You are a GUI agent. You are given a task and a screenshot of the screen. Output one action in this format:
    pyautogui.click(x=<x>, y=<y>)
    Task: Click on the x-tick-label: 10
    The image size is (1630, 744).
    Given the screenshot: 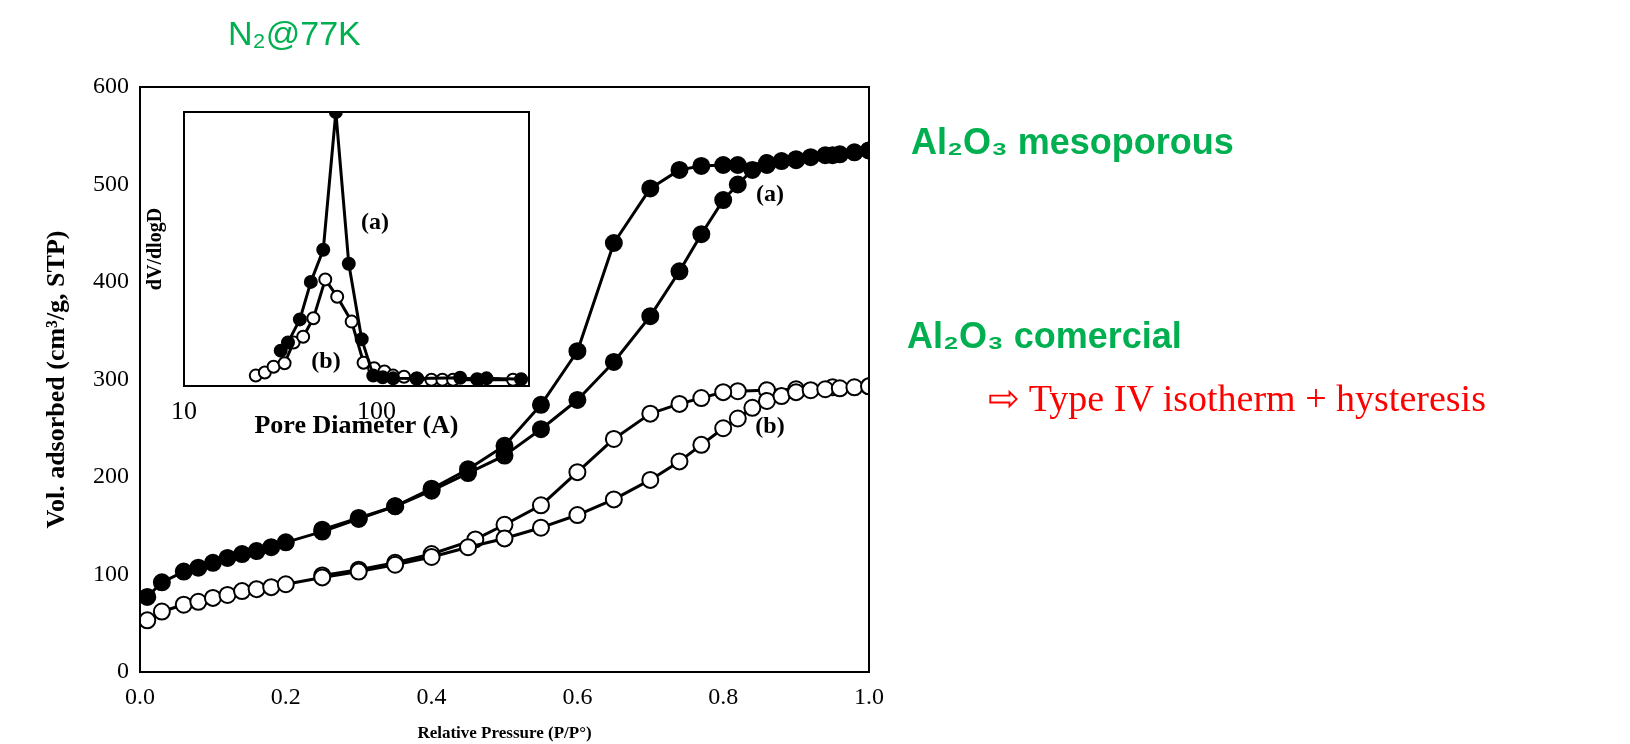 What is the action you would take?
    pyautogui.click(x=184, y=411)
    